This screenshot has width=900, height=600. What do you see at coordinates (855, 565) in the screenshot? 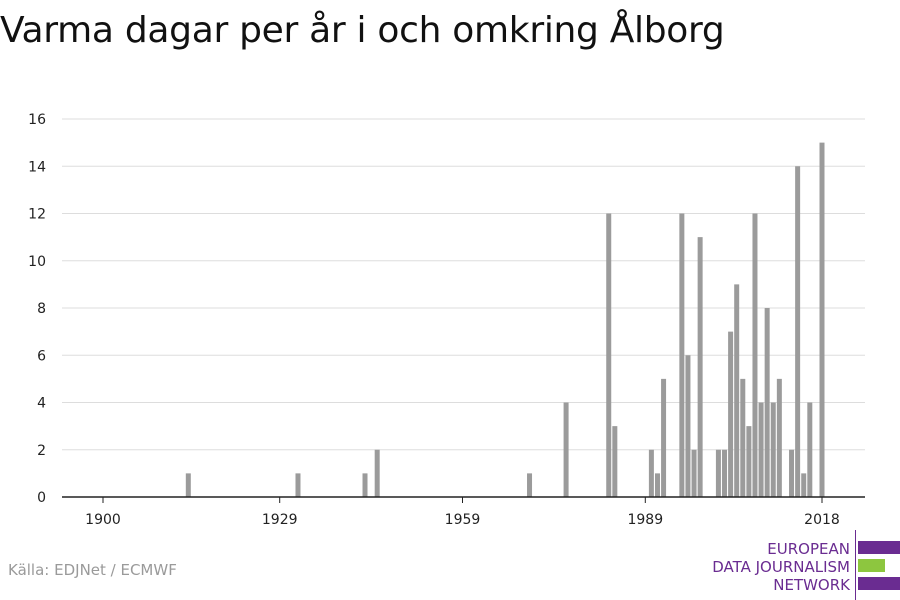
I see `logo-divider` at bounding box center [855, 565].